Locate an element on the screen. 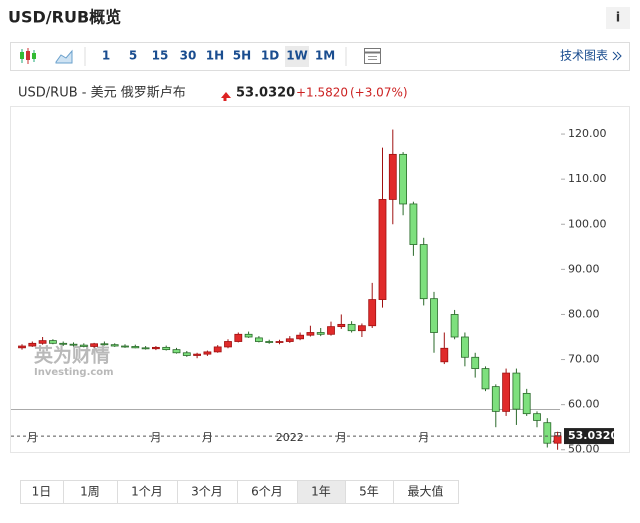  interval-button: 15 is located at coordinates (160, 56).